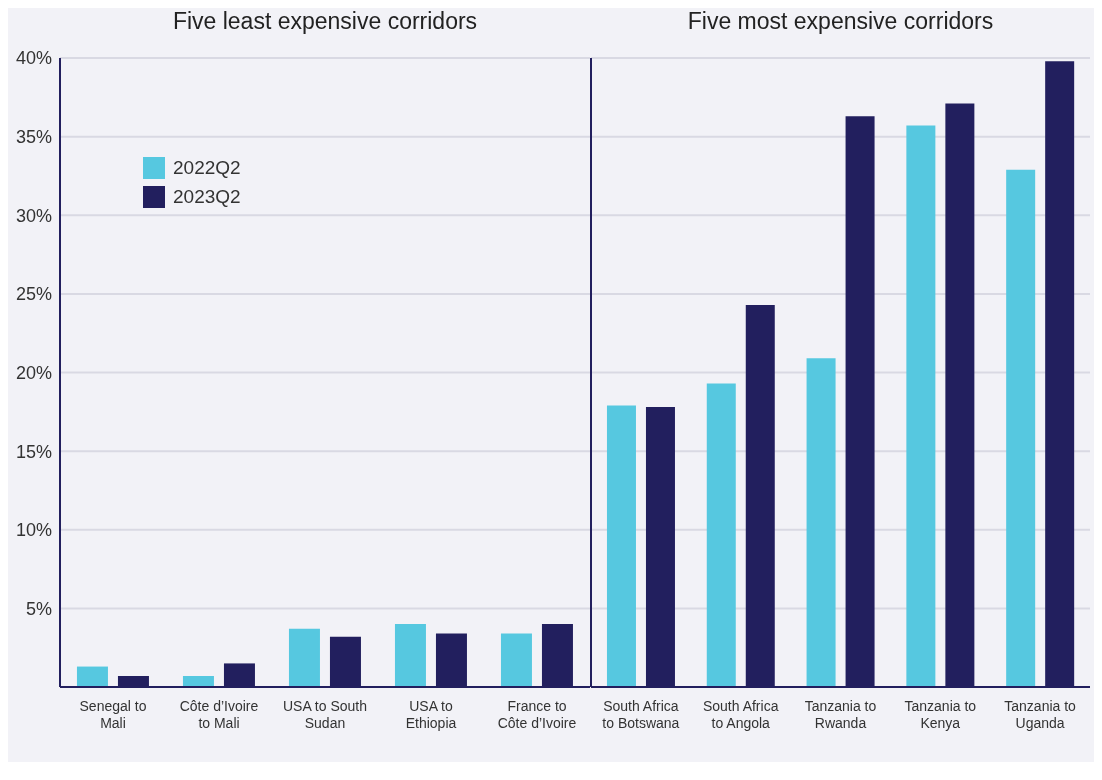 This screenshot has width=1102, height=780. I want to click on x-tick-label: South Africa to Botswana, so click(641, 714).